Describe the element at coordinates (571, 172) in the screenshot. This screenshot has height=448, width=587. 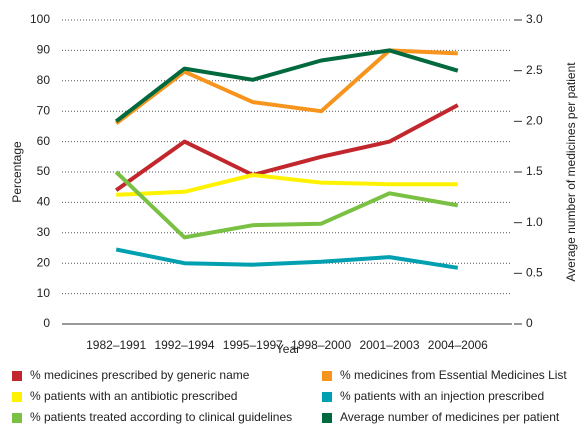
I see `y2-axis-label: Average number of medicines per patient` at that location.